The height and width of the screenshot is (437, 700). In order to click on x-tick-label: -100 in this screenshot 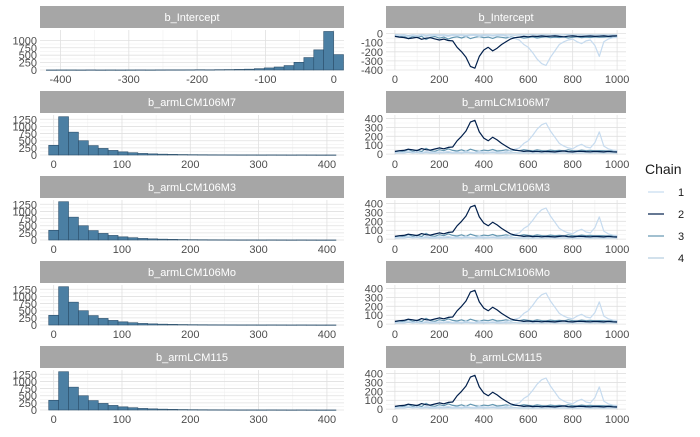, I will do `click(265, 80)`.